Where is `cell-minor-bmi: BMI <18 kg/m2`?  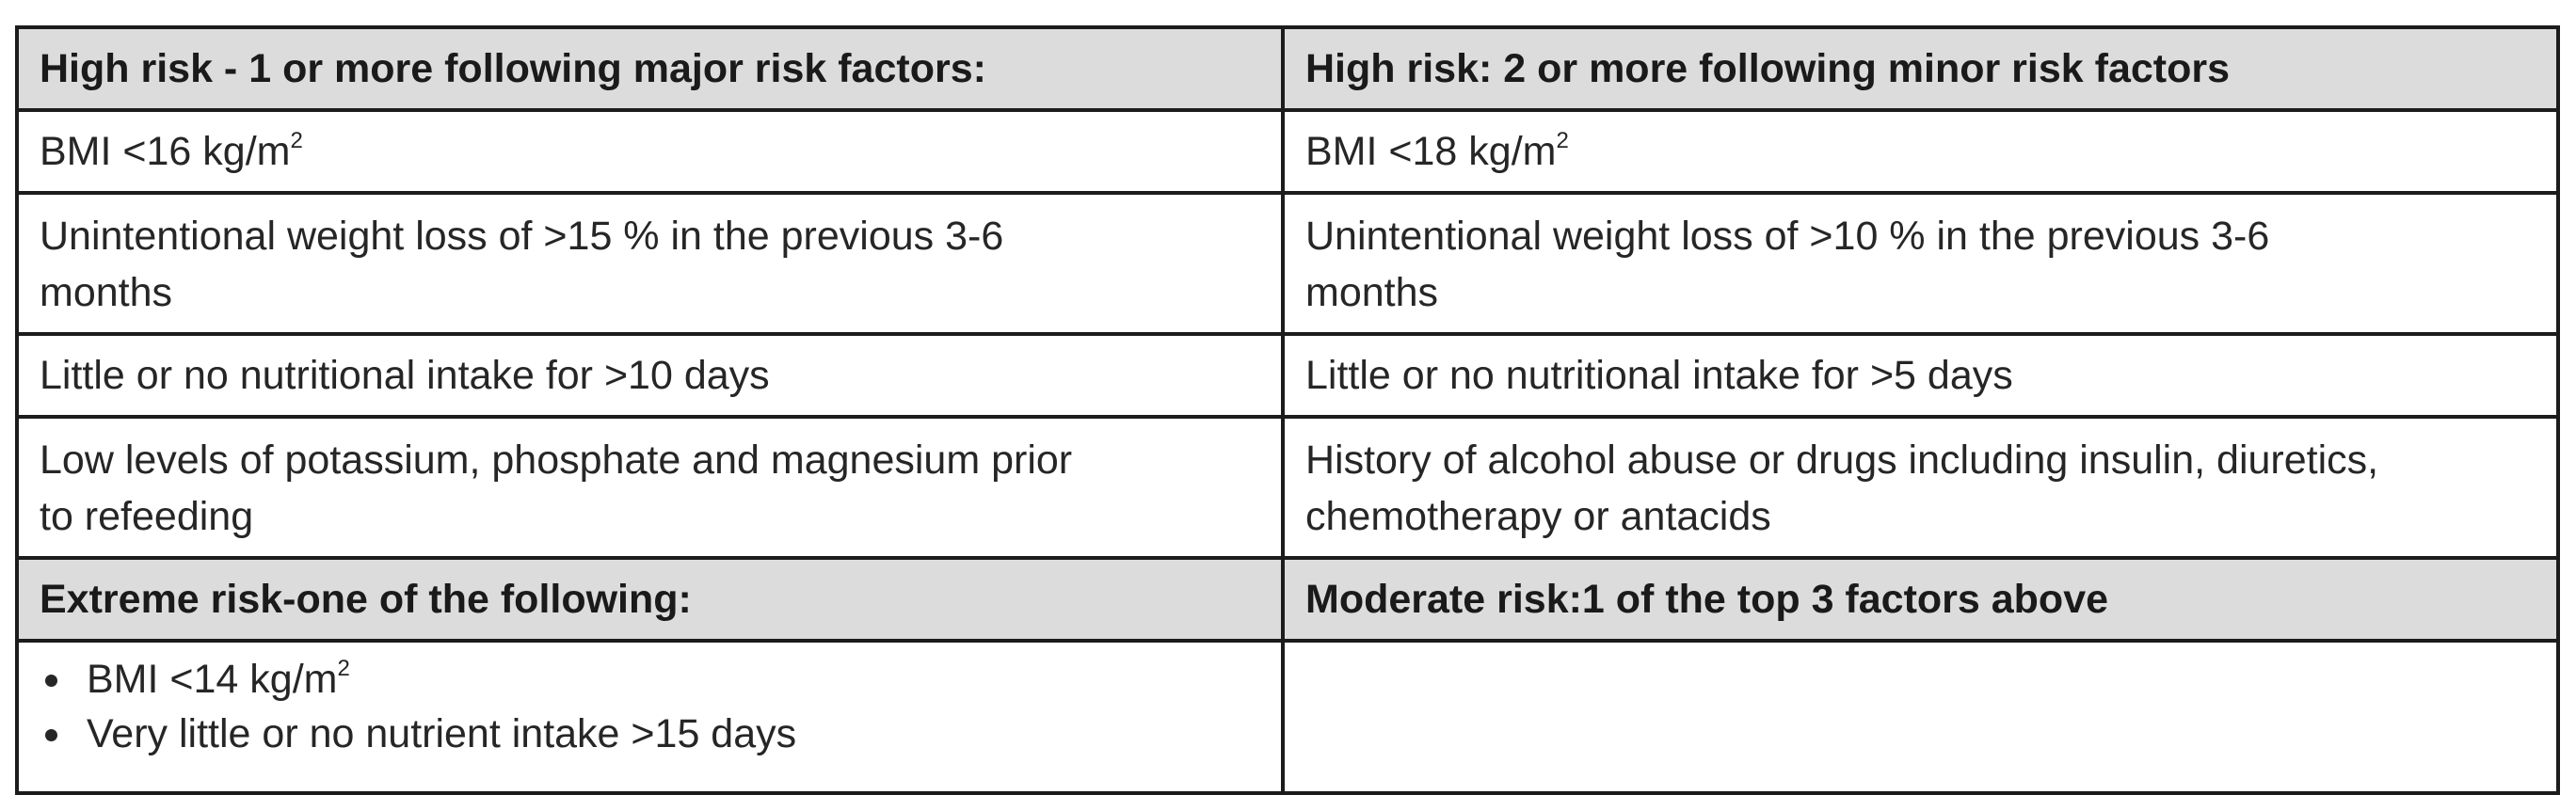 cell-minor-bmi: BMI <18 kg/m2 is located at coordinates (1920, 151).